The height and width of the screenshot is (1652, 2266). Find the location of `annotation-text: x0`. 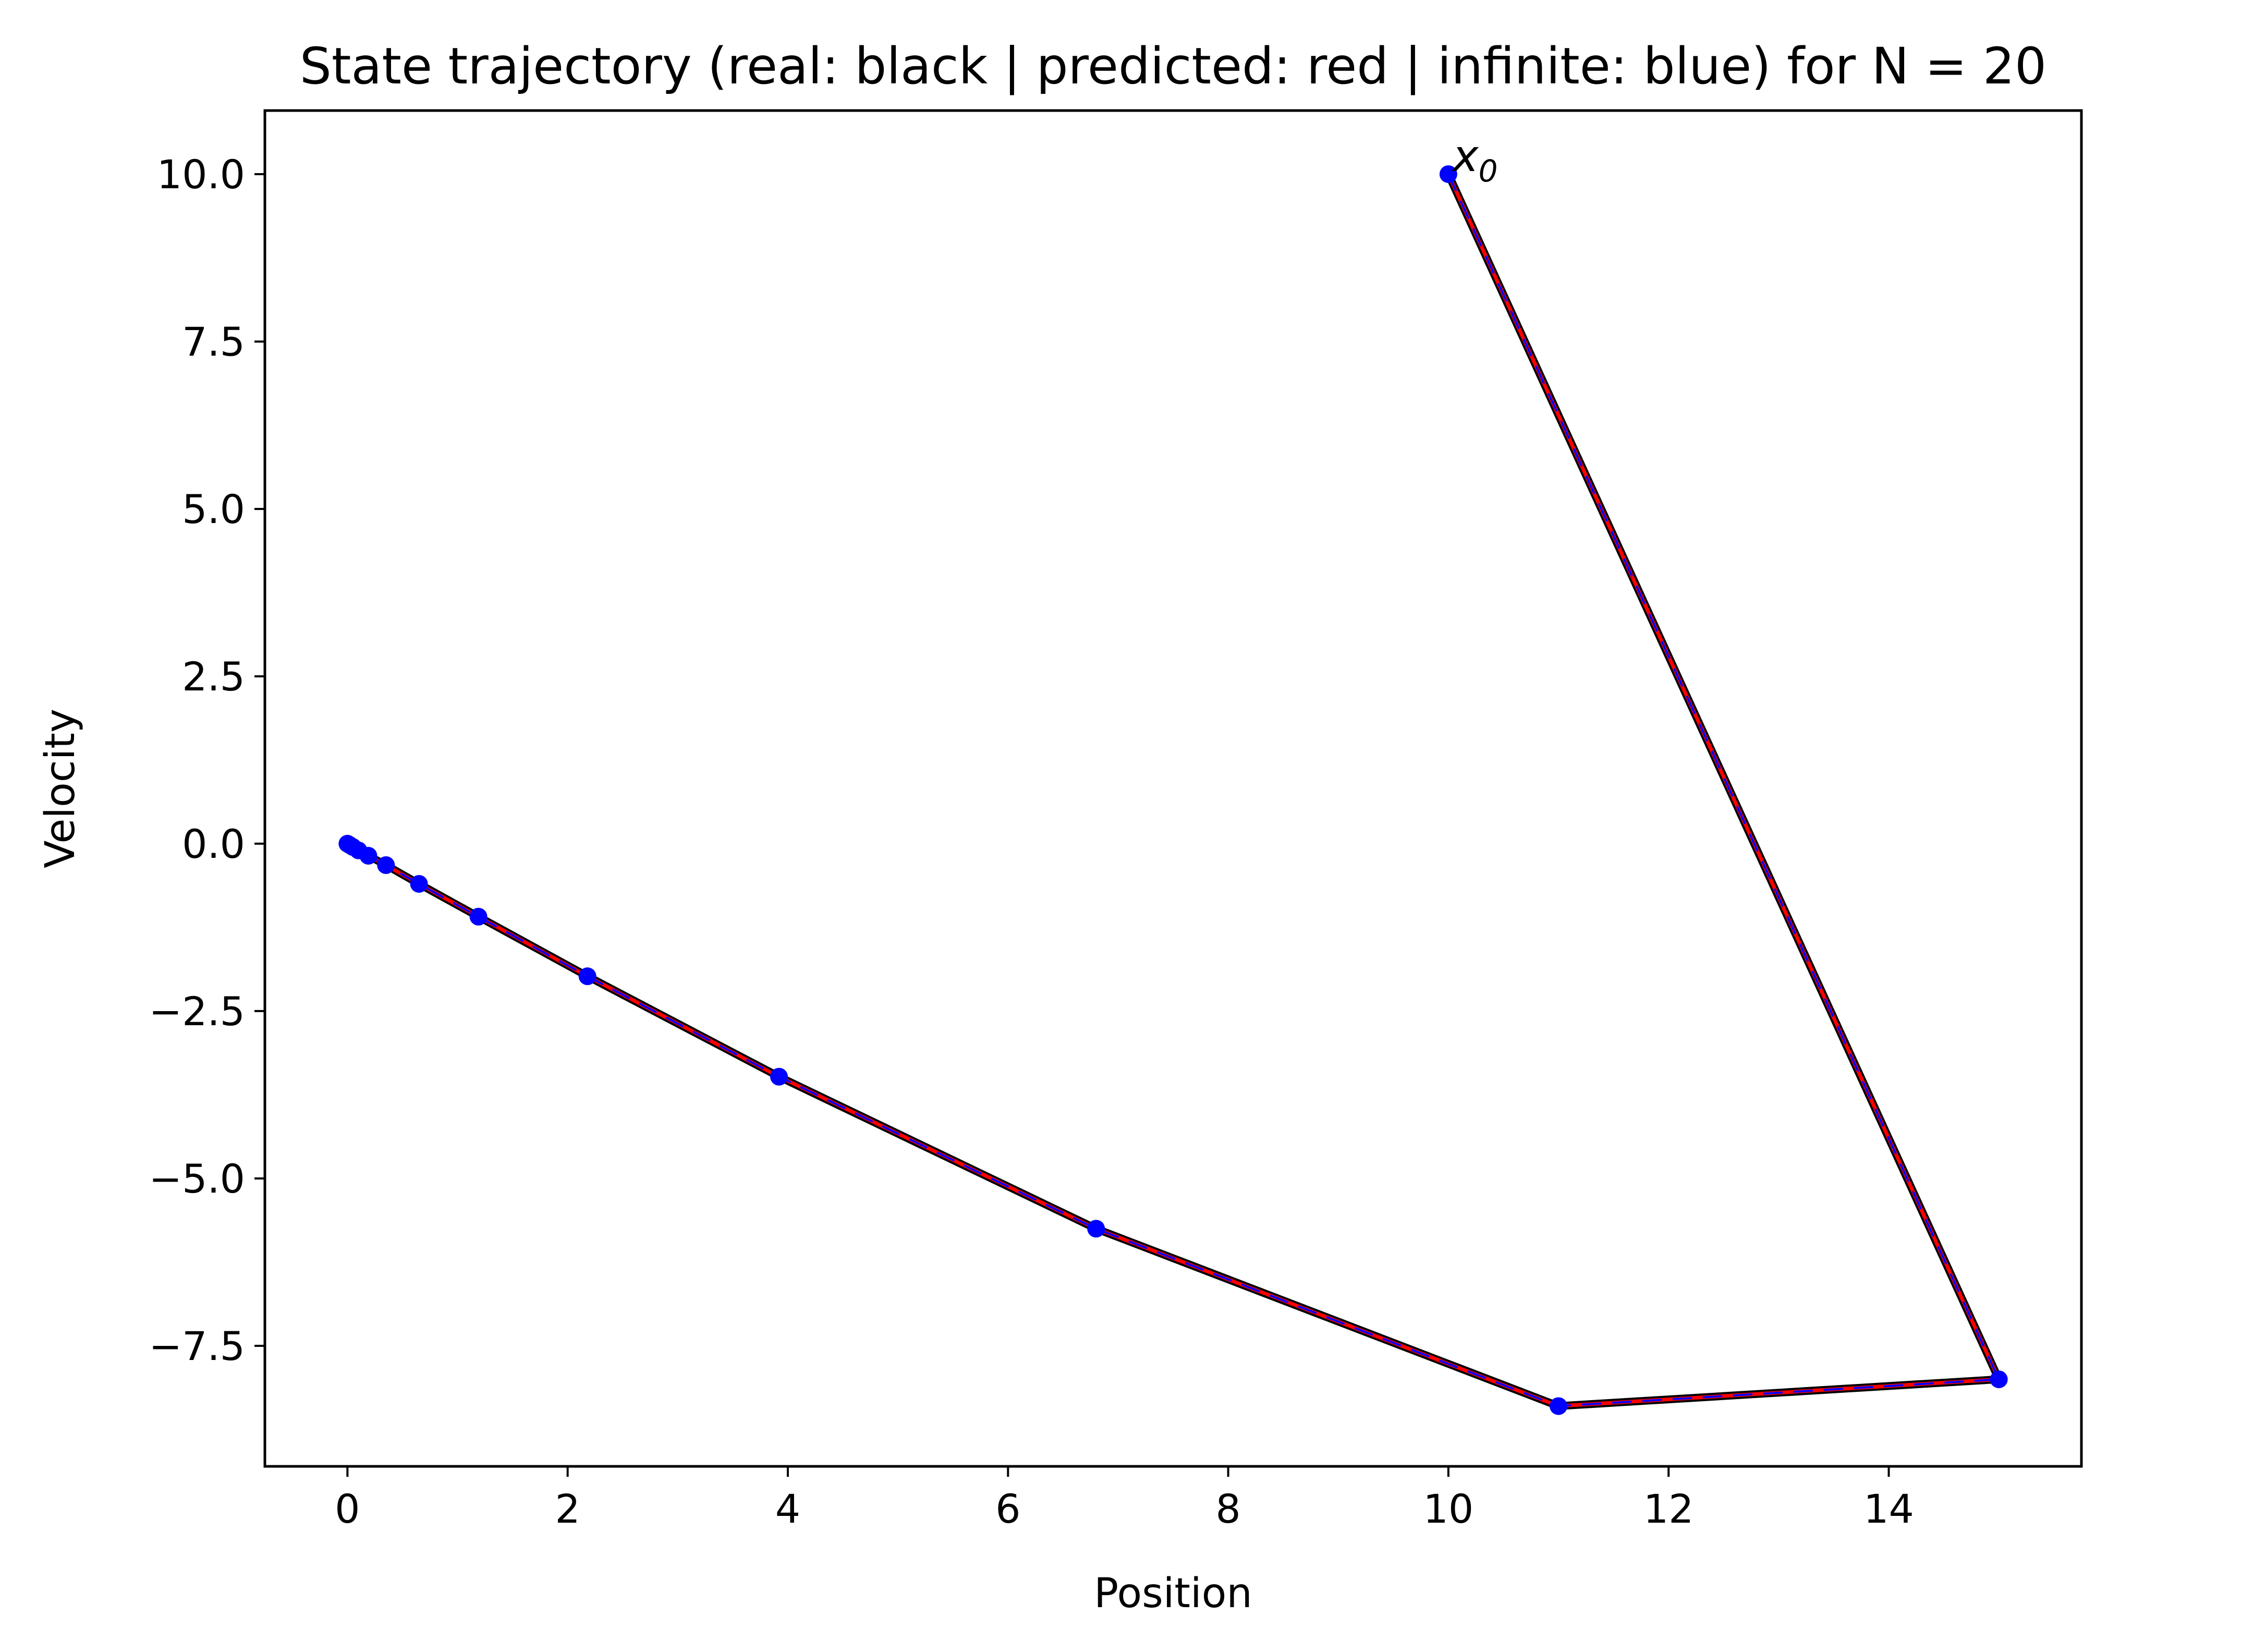

annotation-text: x0 is located at coordinates (1475, 160).